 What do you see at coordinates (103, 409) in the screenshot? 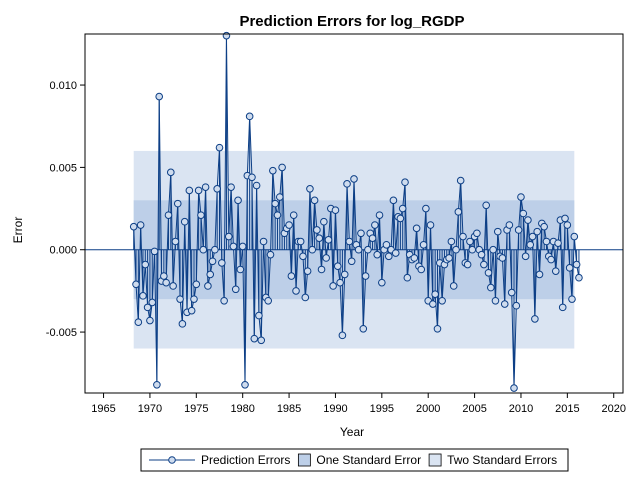
I see `x-tick-label: 1965` at bounding box center [103, 409].